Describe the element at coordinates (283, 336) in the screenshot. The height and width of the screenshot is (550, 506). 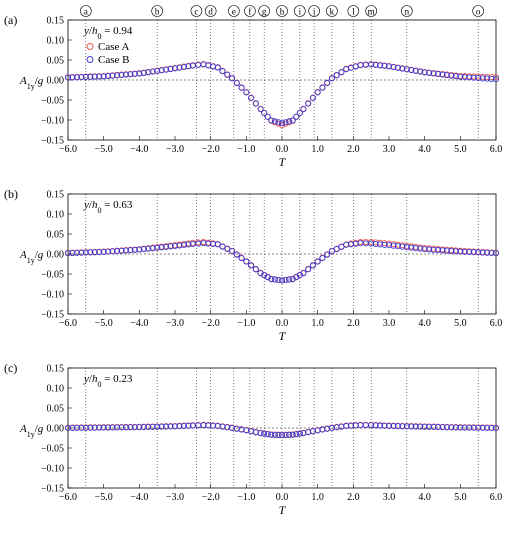
I see `x-axis-label: T` at that location.